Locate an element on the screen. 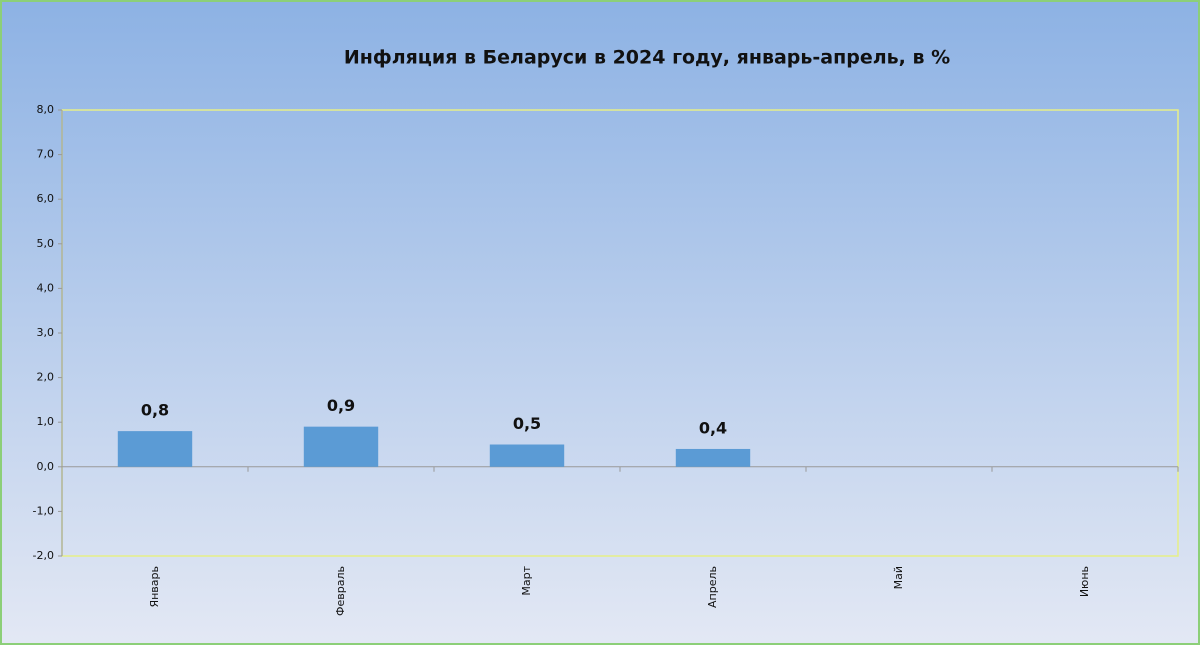 This screenshot has height=645, width=1200. y-tick-label: 7,0 is located at coordinates (46, 154).